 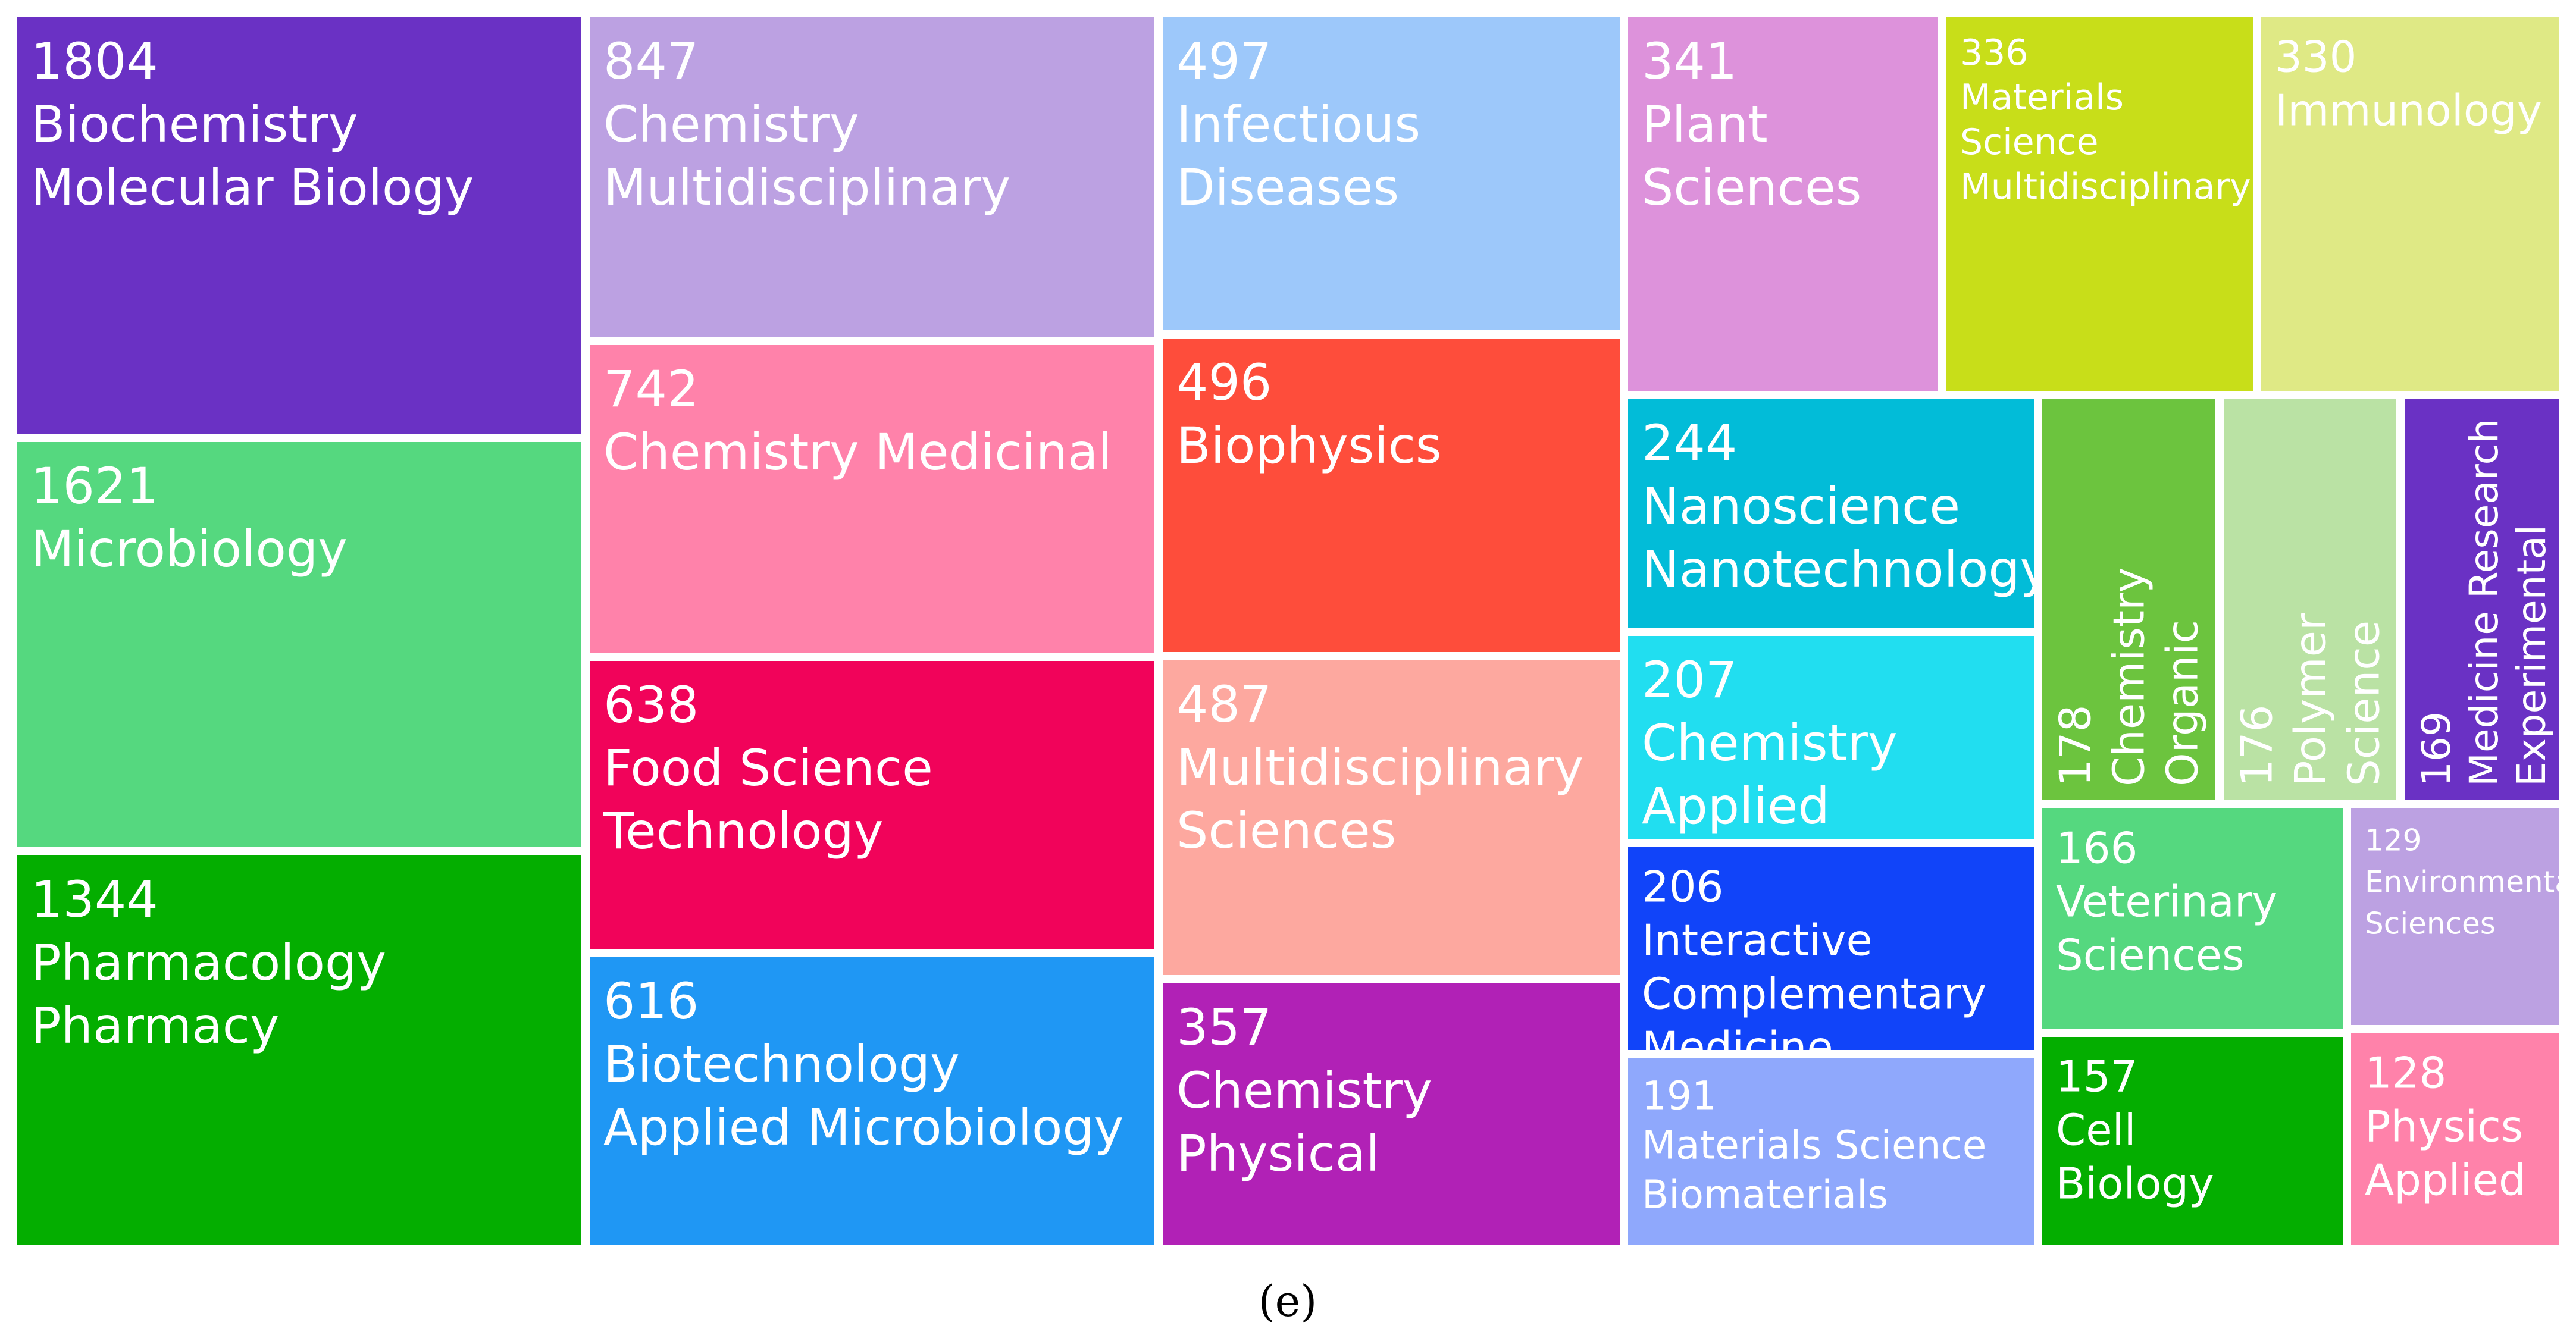 What do you see at coordinates (781, 1064) in the screenshot?
I see `tile-label-line: Biotechnology` at bounding box center [781, 1064].